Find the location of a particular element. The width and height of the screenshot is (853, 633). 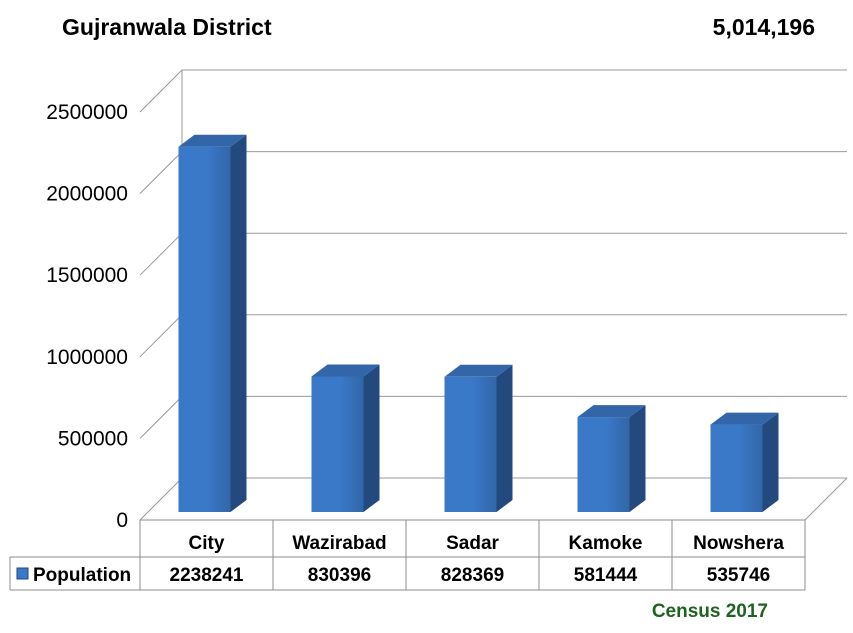

series-name: Population is located at coordinates (82, 575).